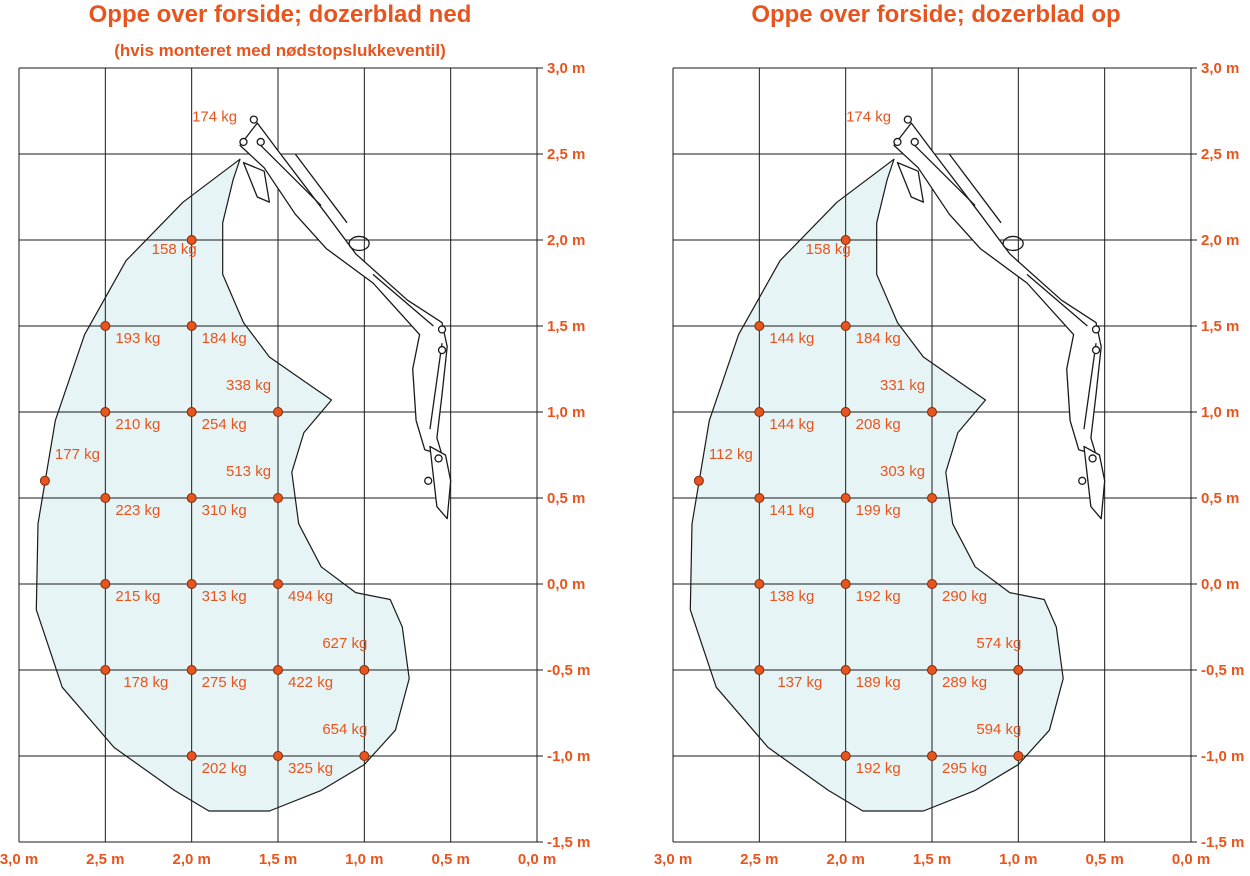  What do you see at coordinates (1222, 670) in the screenshot?
I see `y-tick-label: -0,5 m` at bounding box center [1222, 670].